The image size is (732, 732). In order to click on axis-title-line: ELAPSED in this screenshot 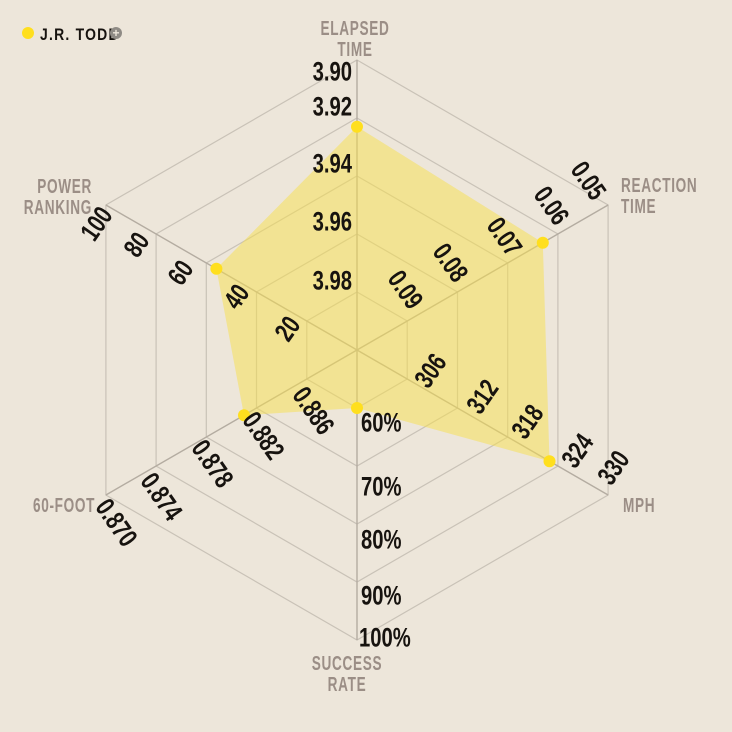, I will do `click(355, 28)`.